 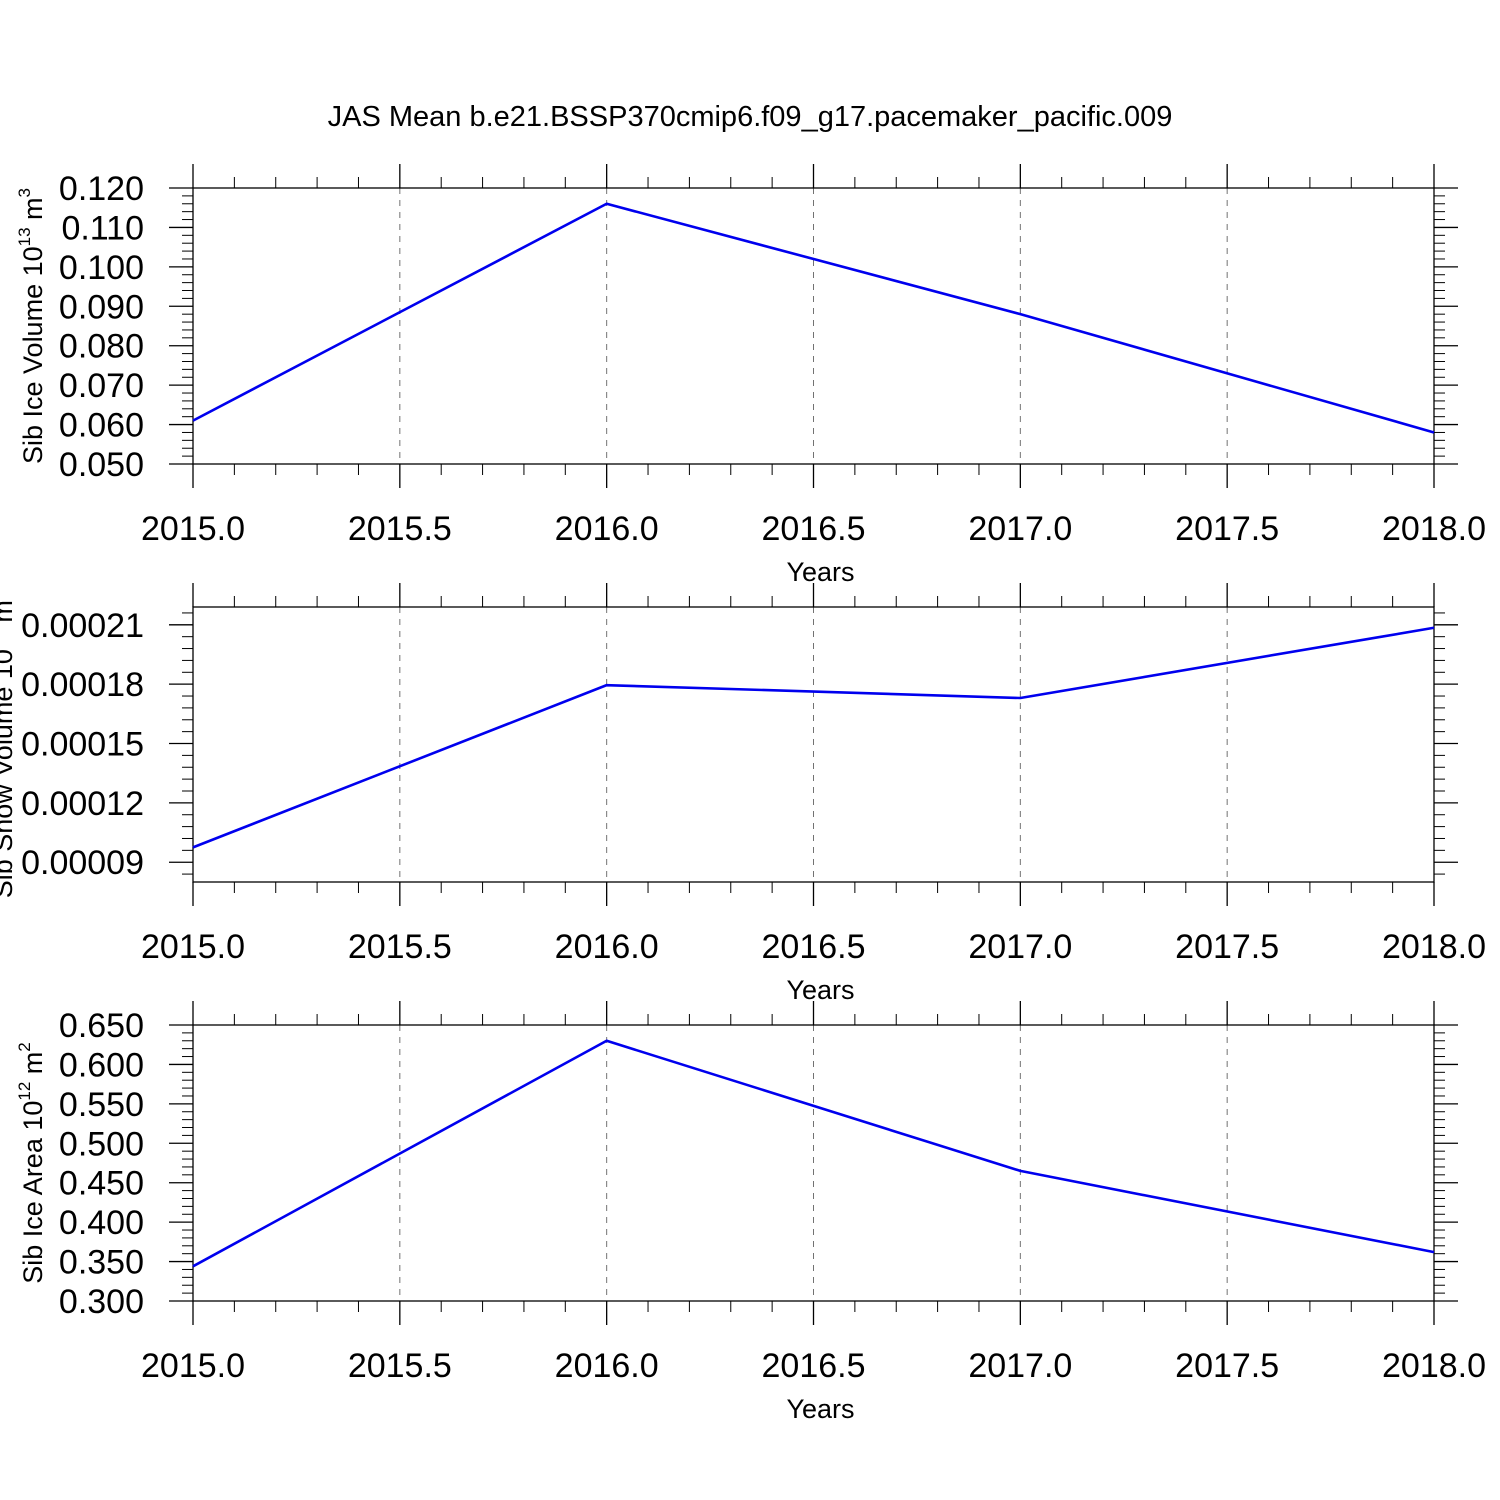 I want to click on y-tick-label: 0.110, so click(x=102, y=228).